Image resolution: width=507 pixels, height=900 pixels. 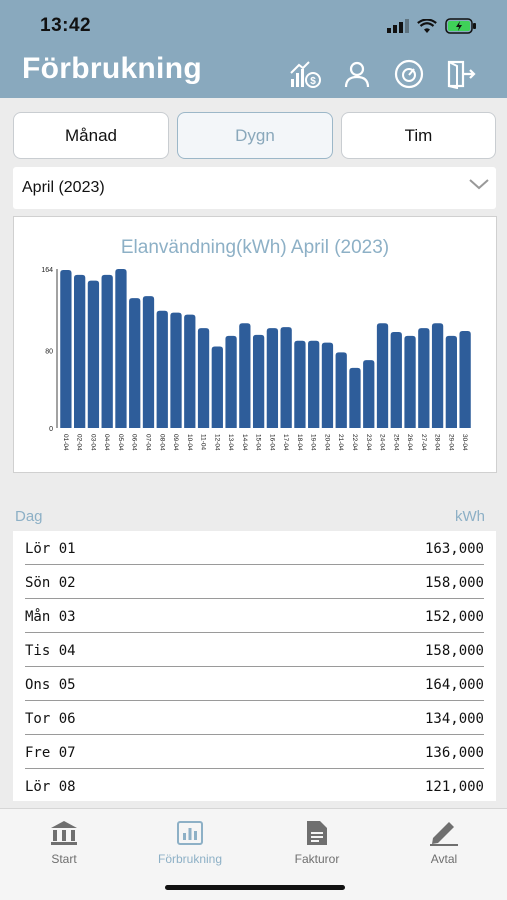 What do you see at coordinates (437, 442) in the screenshot?
I see `x-tick-label: 28-04` at bounding box center [437, 442].